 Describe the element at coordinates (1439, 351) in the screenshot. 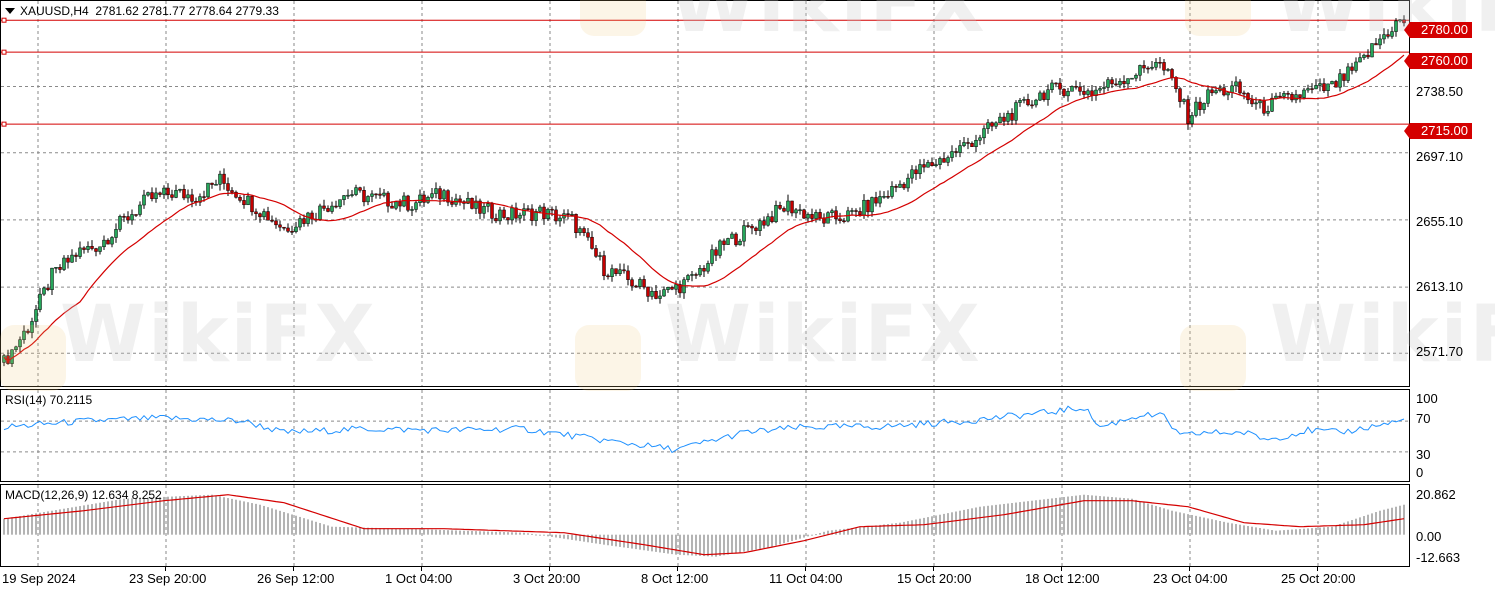

I see `price-axis-label: 2571.70` at that location.